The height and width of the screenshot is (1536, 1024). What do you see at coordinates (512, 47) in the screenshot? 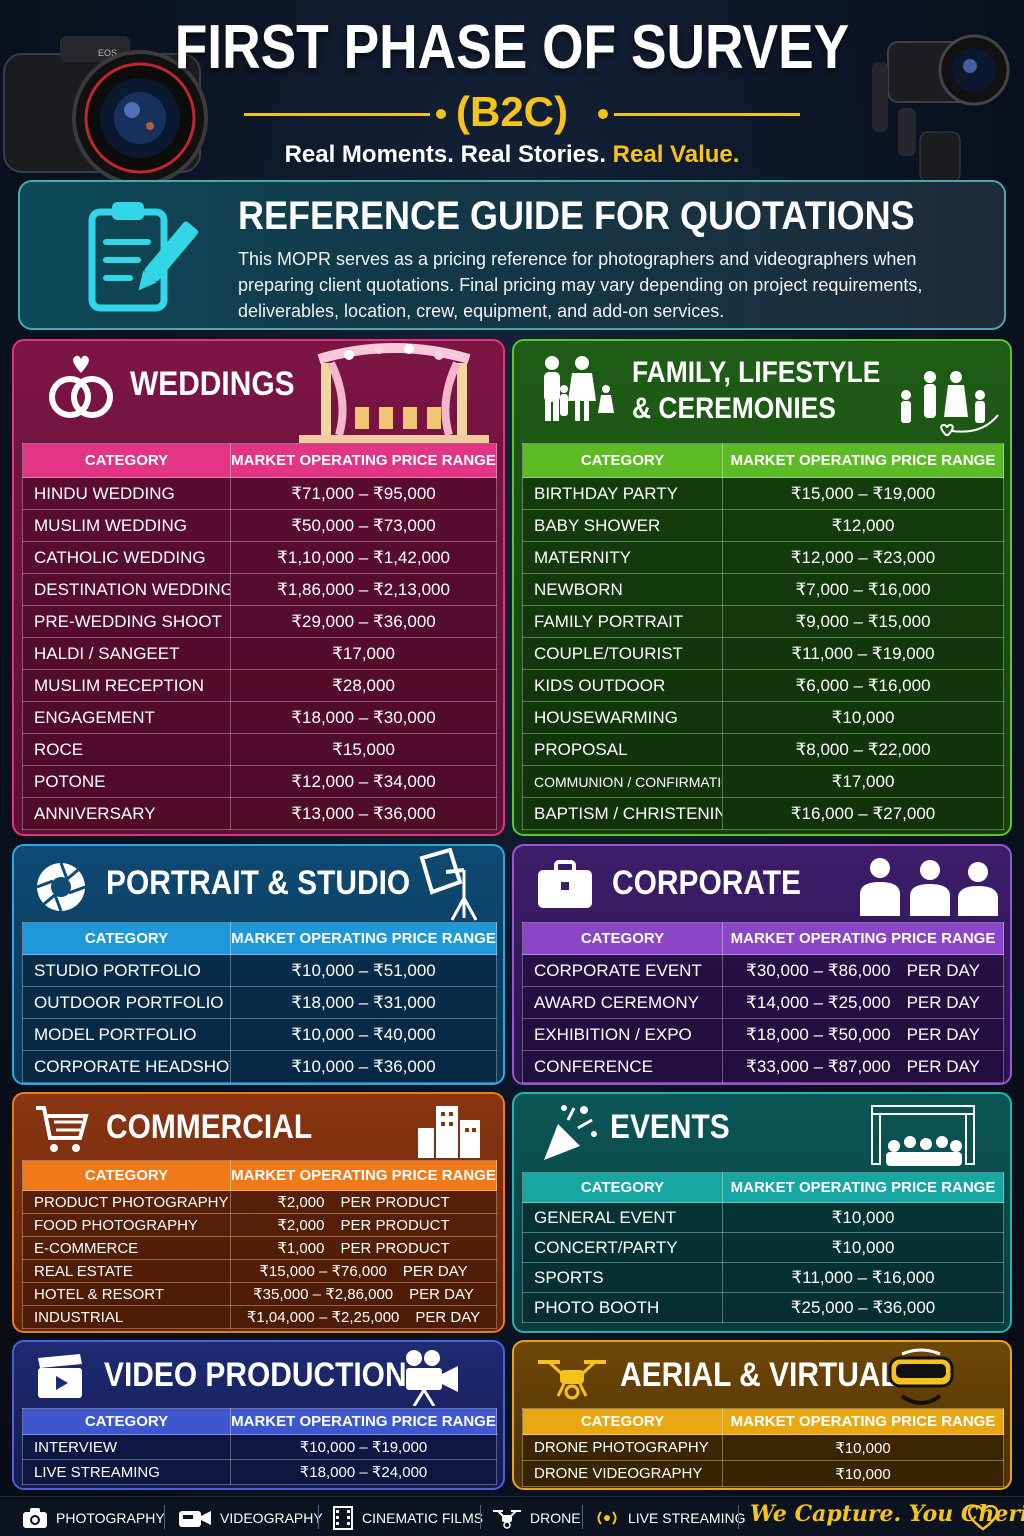
I see `page-title: FIRST PHASE OF SURVEY` at bounding box center [512, 47].